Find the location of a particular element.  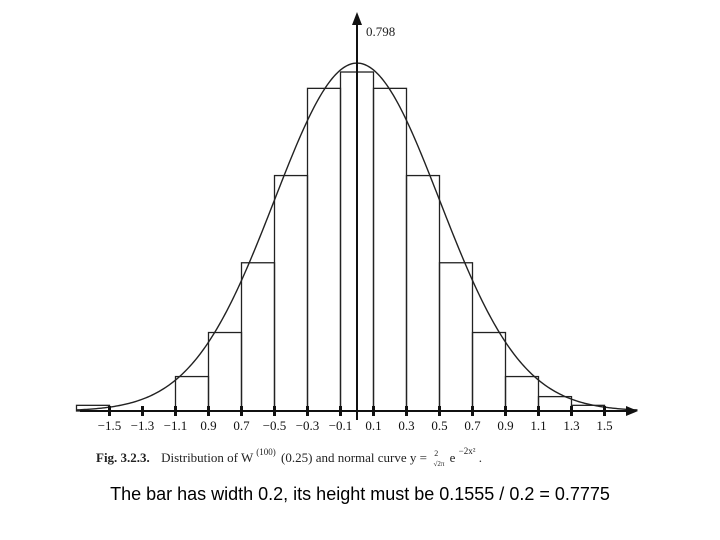

x-axis-arrow is located at coordinates (632, 411).